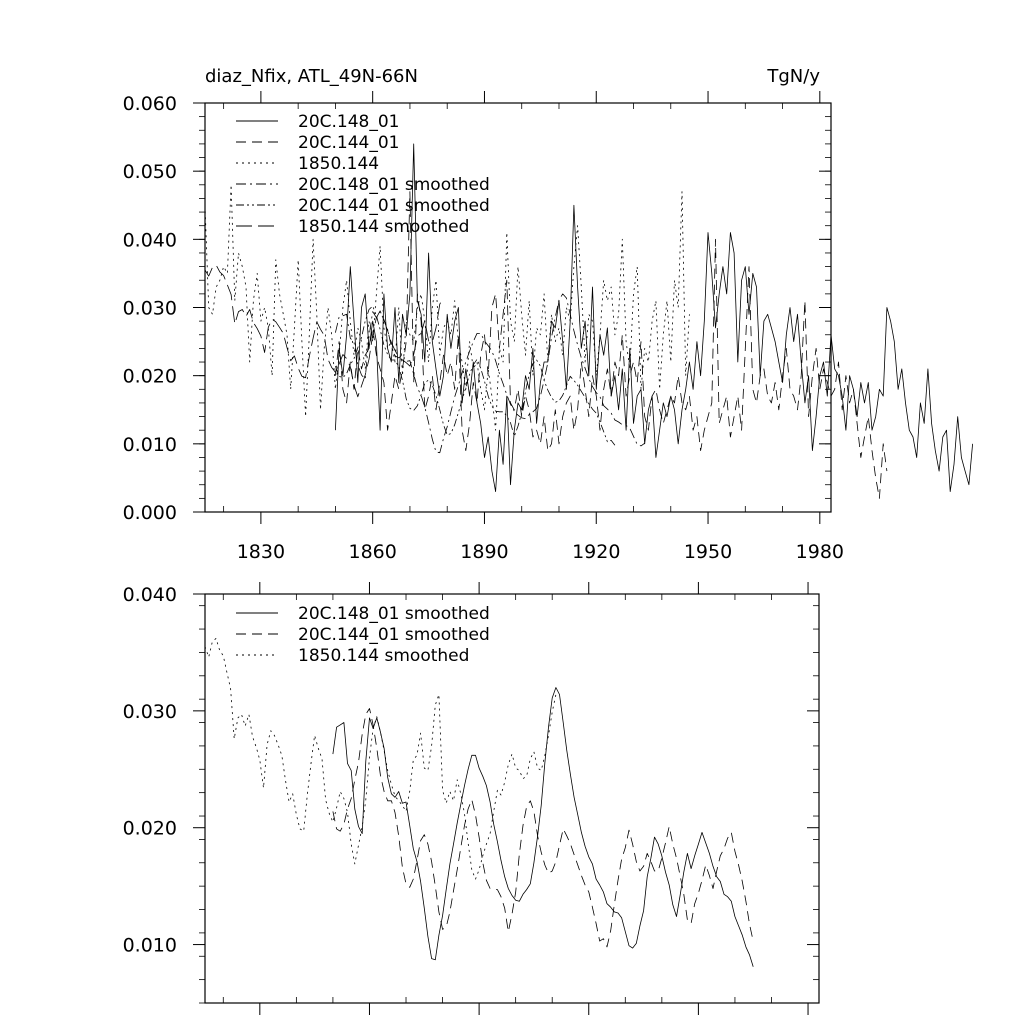 The width and height of the screenshot is (1024, 1024). I want to click on units-label: TgN/y, so click(793, 76).